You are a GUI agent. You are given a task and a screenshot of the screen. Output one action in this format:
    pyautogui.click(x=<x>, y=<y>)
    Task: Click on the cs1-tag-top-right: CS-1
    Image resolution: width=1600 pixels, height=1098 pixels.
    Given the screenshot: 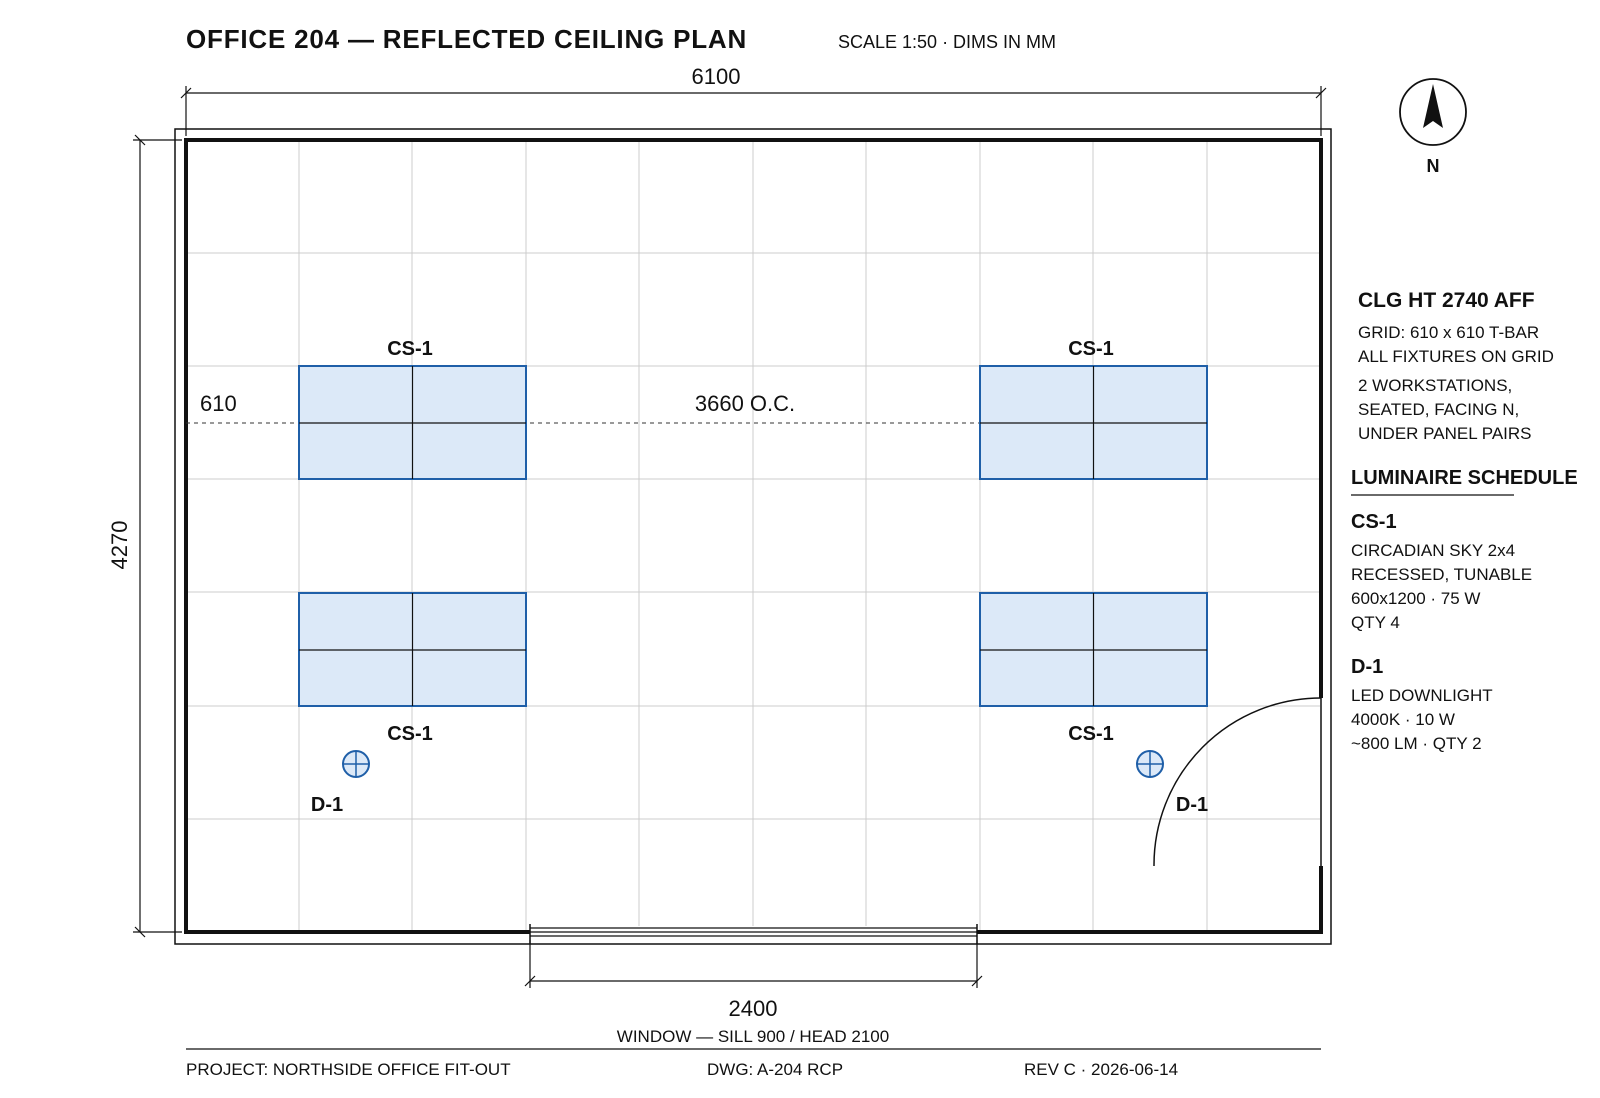 What is the action you would take?
    pyautogui.click(x=1091, y=349)
    